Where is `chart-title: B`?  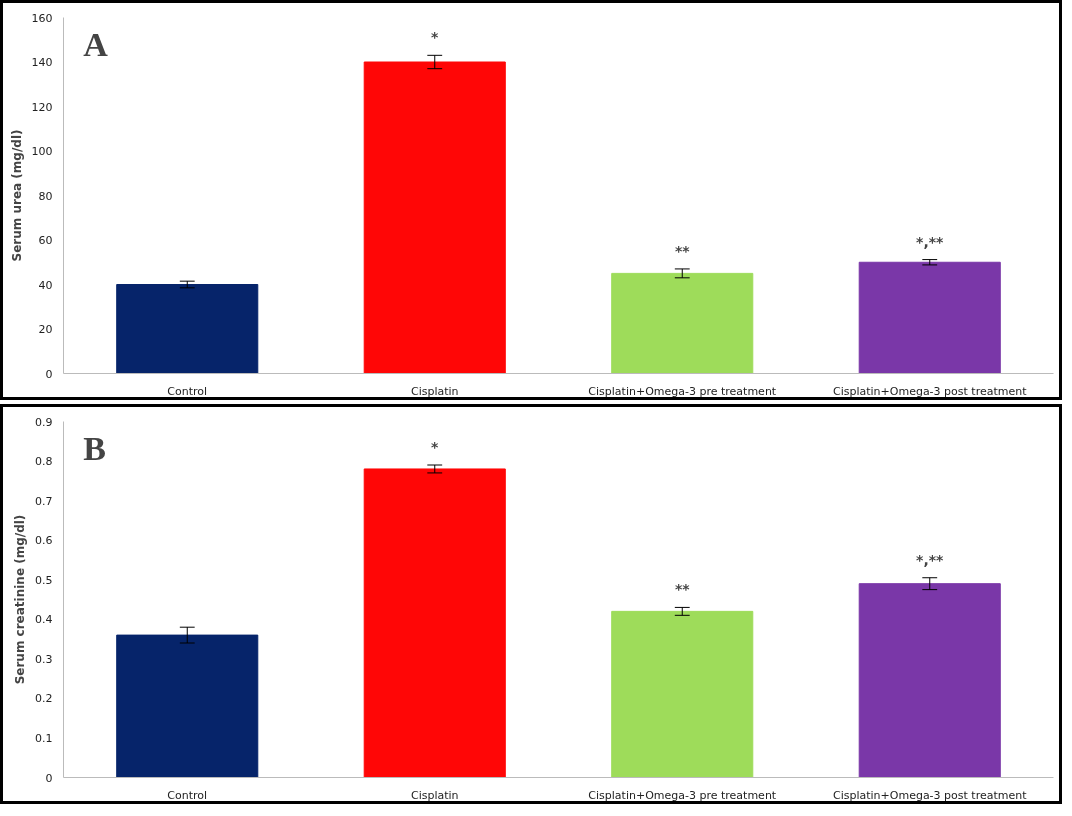
chart-title: B is located at coordinates (94, 448).